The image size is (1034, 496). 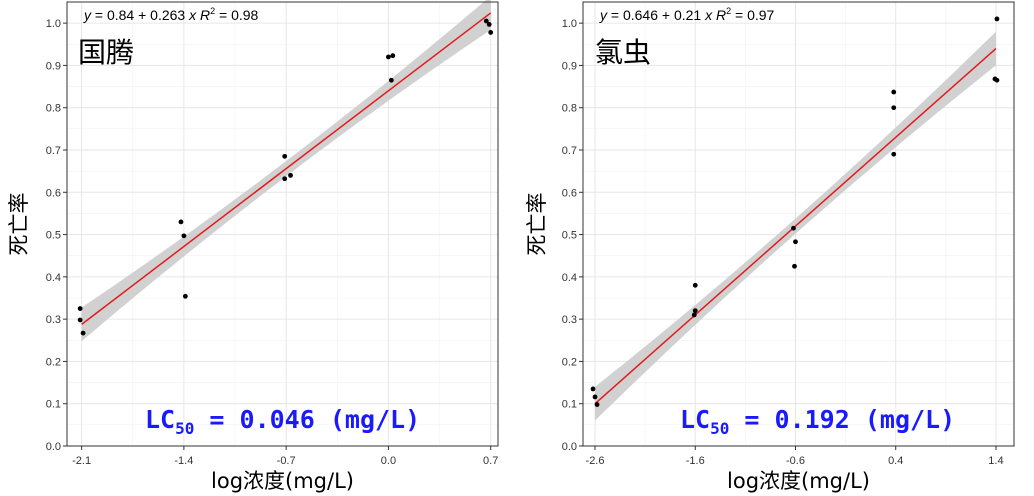 I want to click on lc50-annotation: LC50 = 0.046 (mg/L), so click(x=282, y=421).